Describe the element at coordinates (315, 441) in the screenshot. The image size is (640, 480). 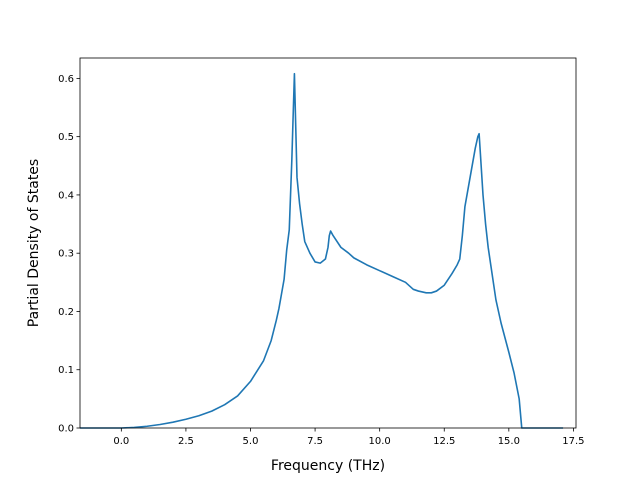
I see `x-tick-label: 7.5` at that location.